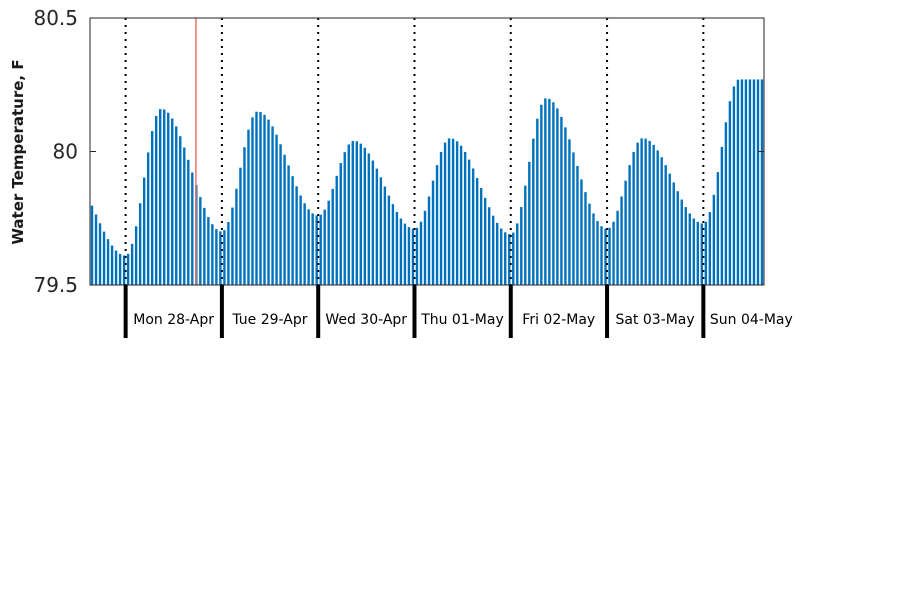 The width and height of the screenshot is (900, 600). Describe the element at coordinates (269, 320) in the screenshot. I see `day-label: Tue 29-Apr` at that location.